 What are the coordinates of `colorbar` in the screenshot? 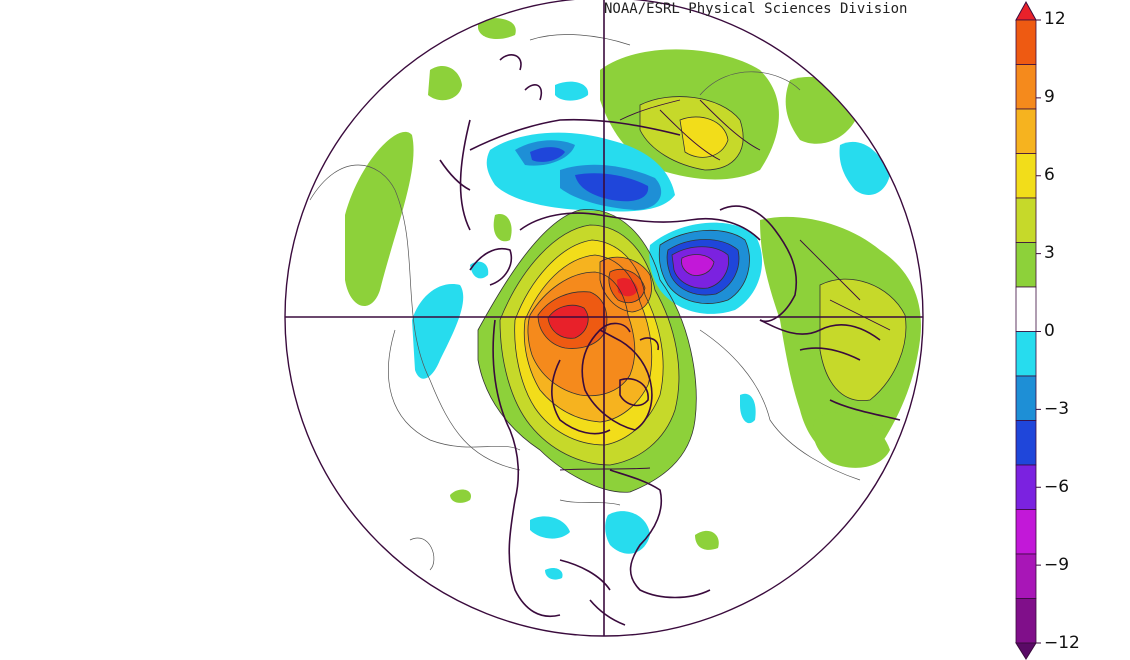 It's located at (1028, 330).